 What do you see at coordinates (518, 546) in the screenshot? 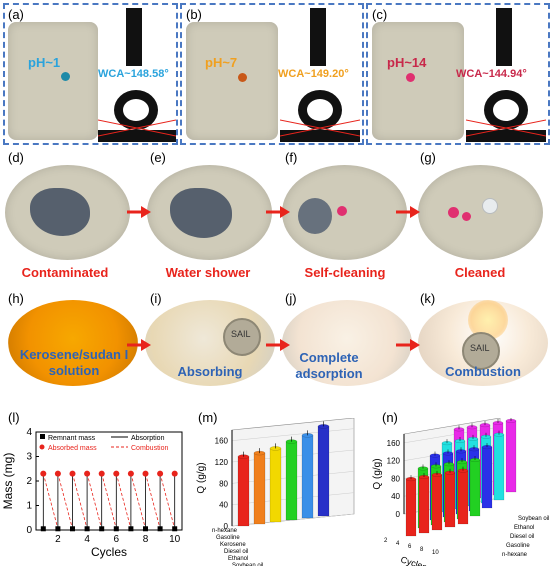
I see `series-category-label: Gasoline` at bounding box center [518, 546].